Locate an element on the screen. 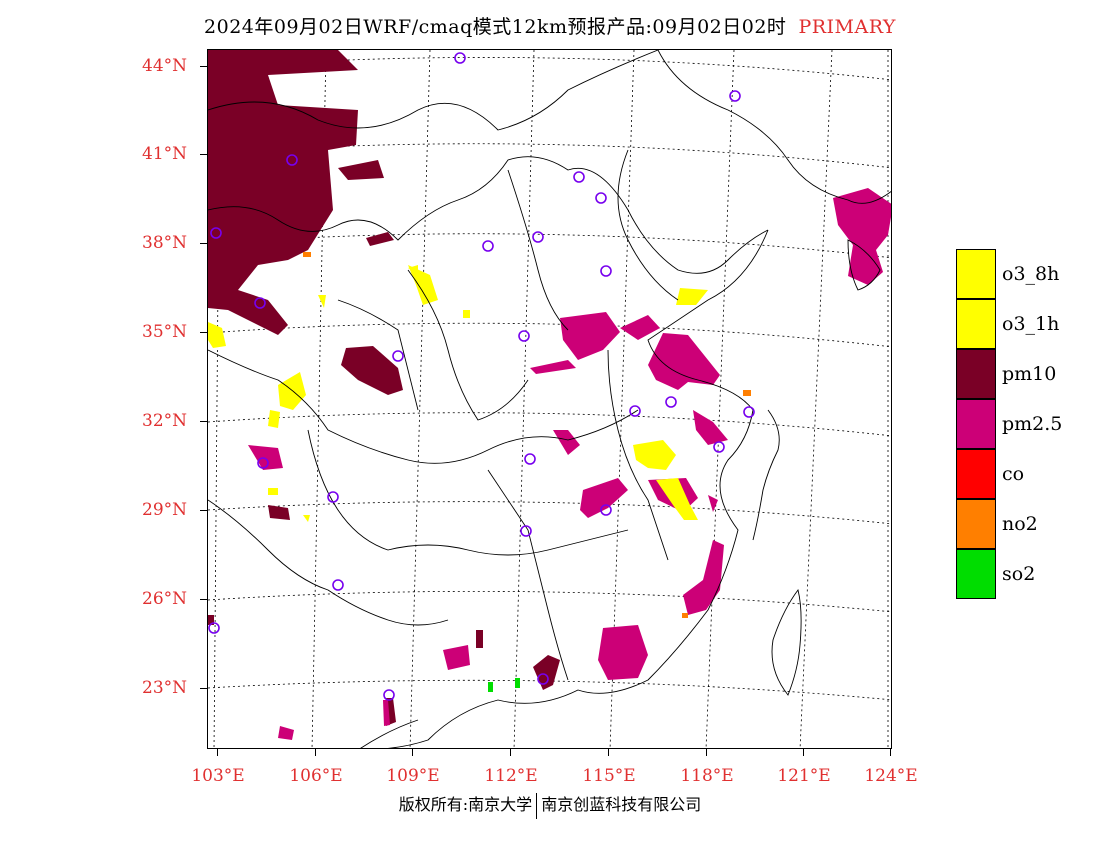  lon-label-112: 112°E is located at coordinates (511, 776).